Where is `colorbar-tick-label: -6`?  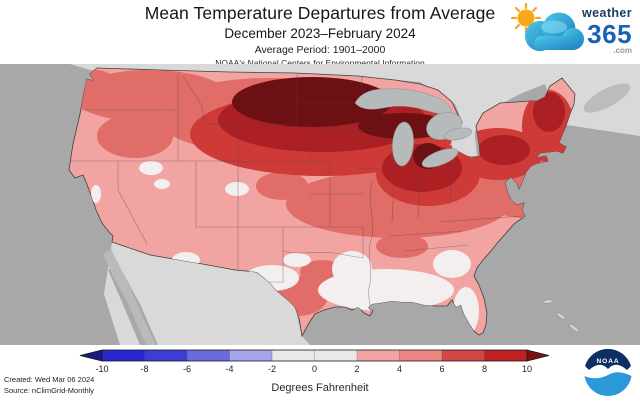 colorbar-tick-label: -6 is located at coordinates (187, 369).